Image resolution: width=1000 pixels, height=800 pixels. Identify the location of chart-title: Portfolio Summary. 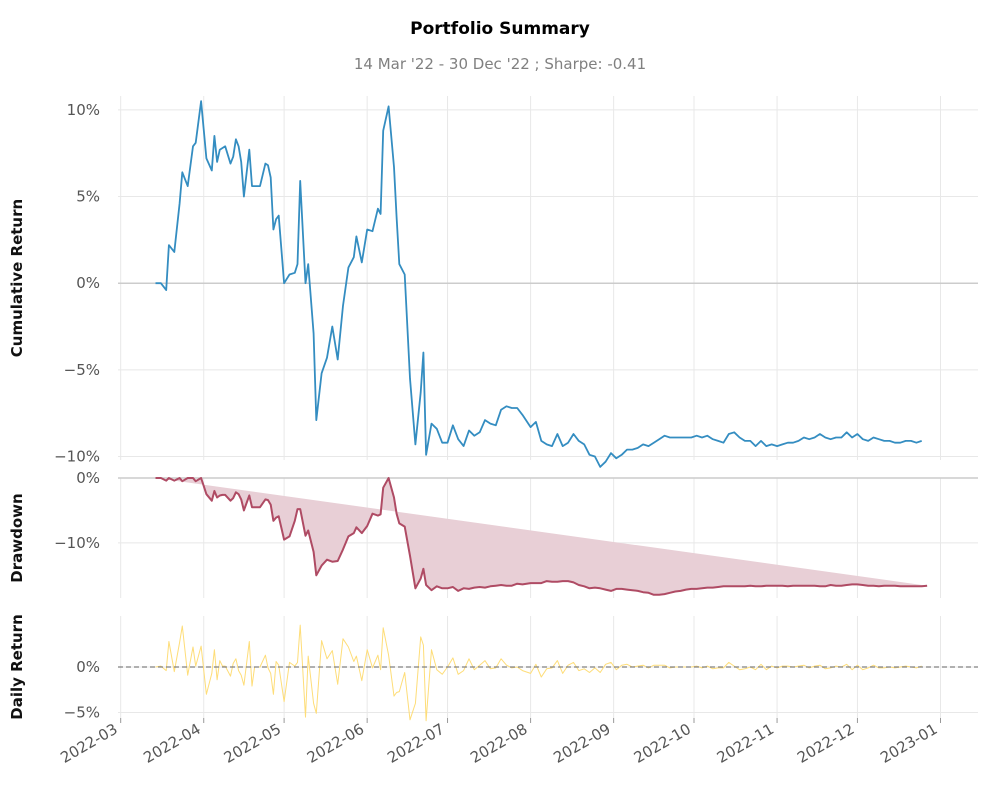
(500, 29).